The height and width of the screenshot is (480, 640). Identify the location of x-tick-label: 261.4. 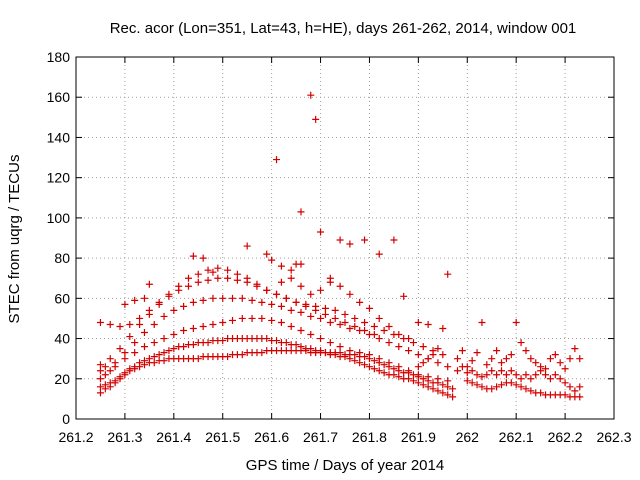
(173, 437).